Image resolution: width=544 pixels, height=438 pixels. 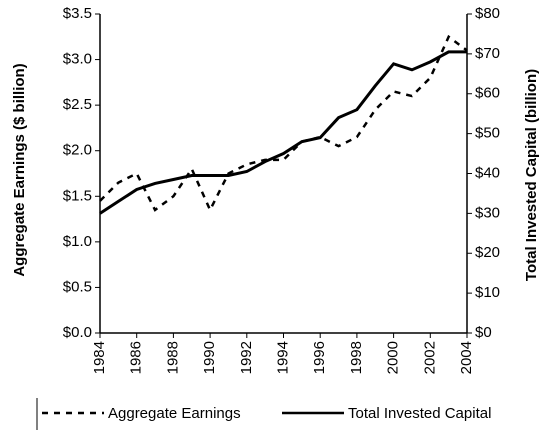 What do you see at coordinates (77, 241) in the screenshot?
I see `y-tick-label: $1.0` at bounding box center [77, 241].